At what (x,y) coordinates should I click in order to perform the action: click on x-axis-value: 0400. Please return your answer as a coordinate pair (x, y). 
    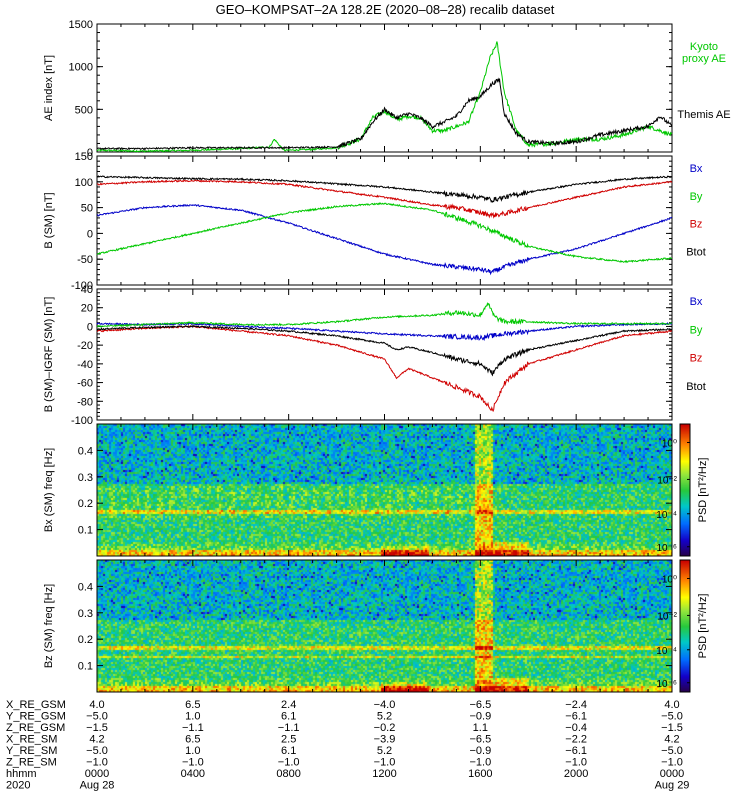
    Looking at the image, I should click on (193, 774).